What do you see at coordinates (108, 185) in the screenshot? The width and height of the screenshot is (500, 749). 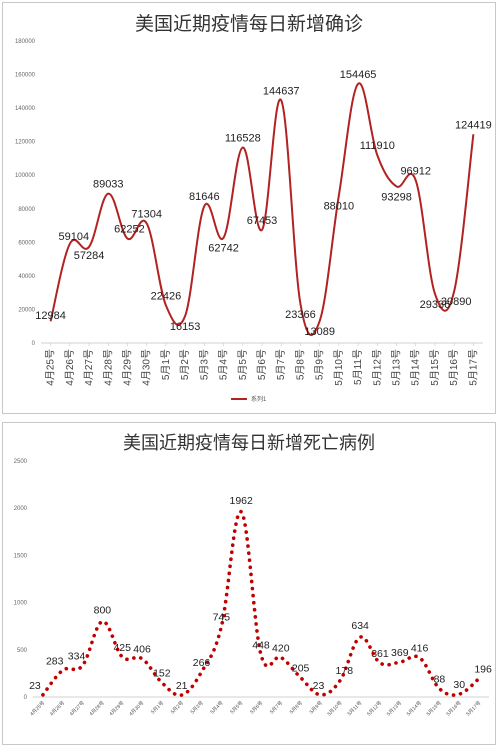 I see `confirmed-data-label: 89033` at bounding box center [108, 185].